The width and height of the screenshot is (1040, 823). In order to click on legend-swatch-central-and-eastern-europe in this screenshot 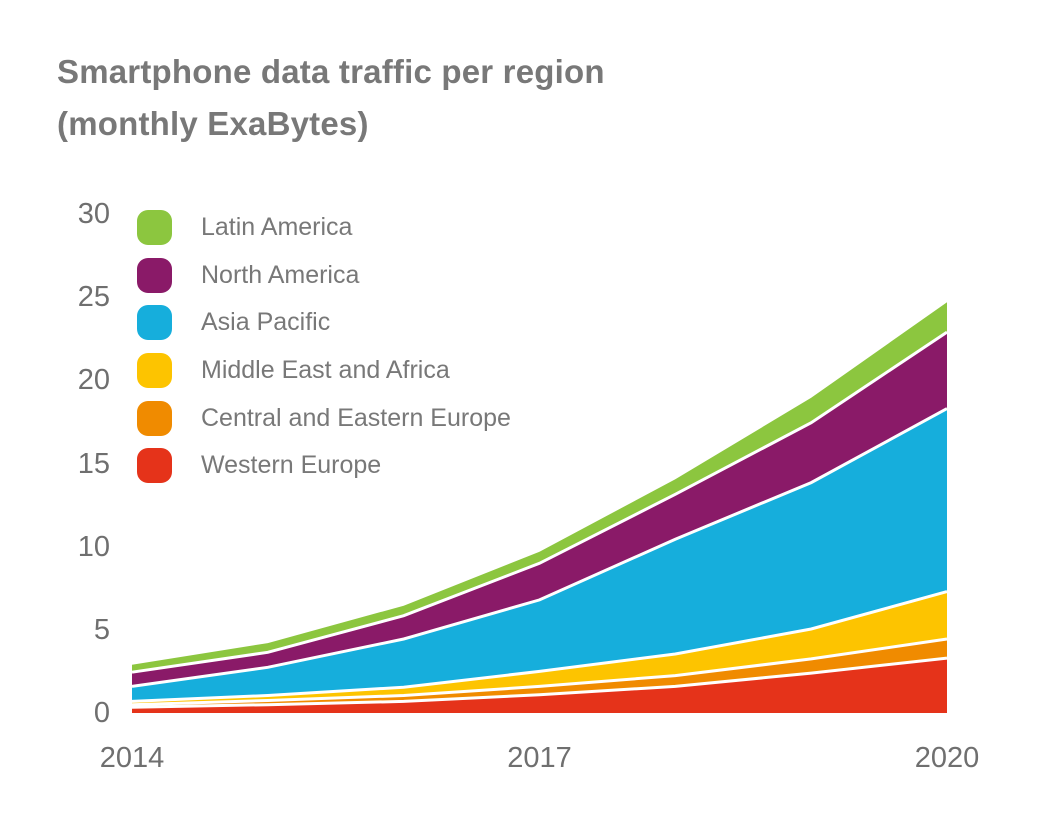, I will do `click(154, 418)`.